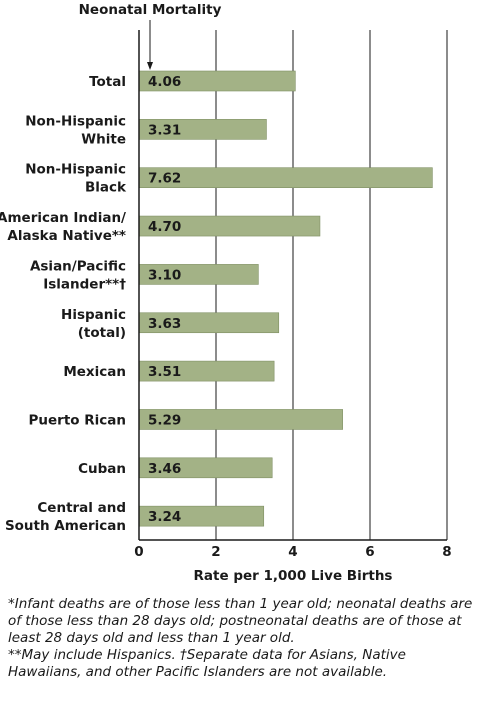 This screenshot has height=702, width=483. What do you see at coordinates (93, 315) in the screenshot?
I see `category-label: Hispanic` at bounding box center [93, 315].